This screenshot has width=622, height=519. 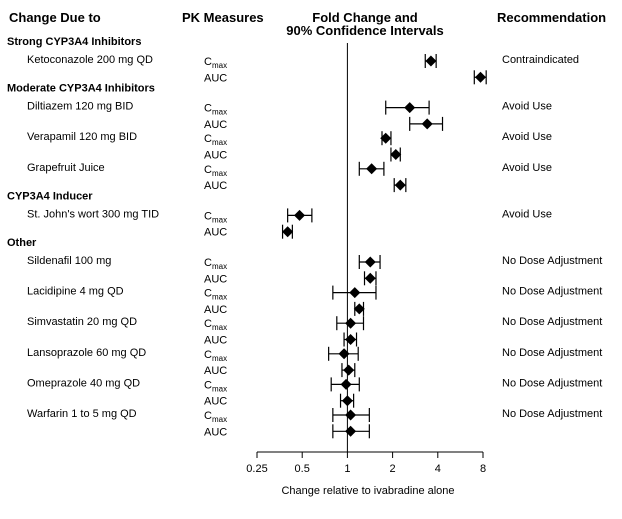 What do you see at coordinates (90, 60) in the screenshot?
I see `drug-name: Ketoconazole 200 mg QD` at bounding box center [90, 60].